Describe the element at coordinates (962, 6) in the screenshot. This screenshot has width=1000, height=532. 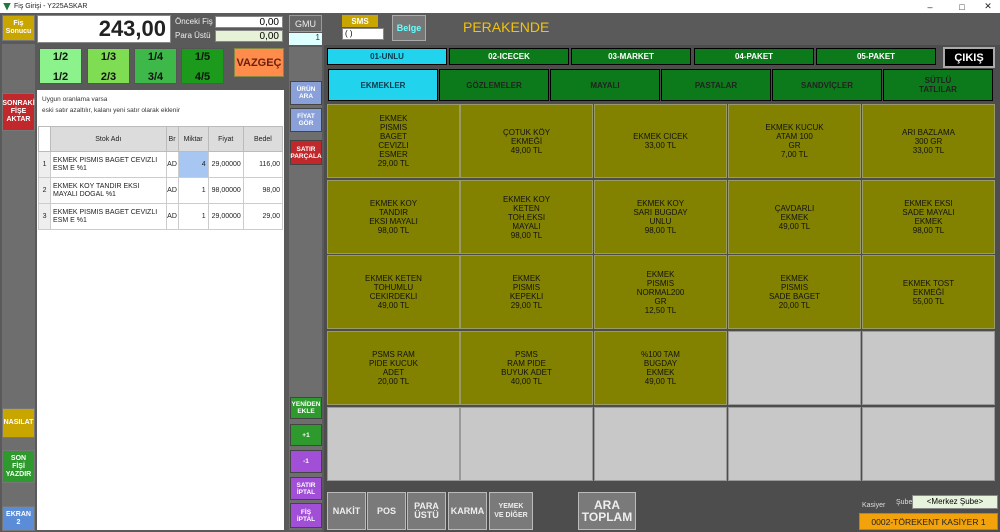
I see `maximize-button: □` at that location.